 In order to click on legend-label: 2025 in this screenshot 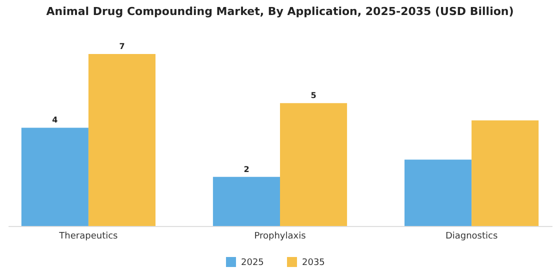, I will do `click(252, 263)`.